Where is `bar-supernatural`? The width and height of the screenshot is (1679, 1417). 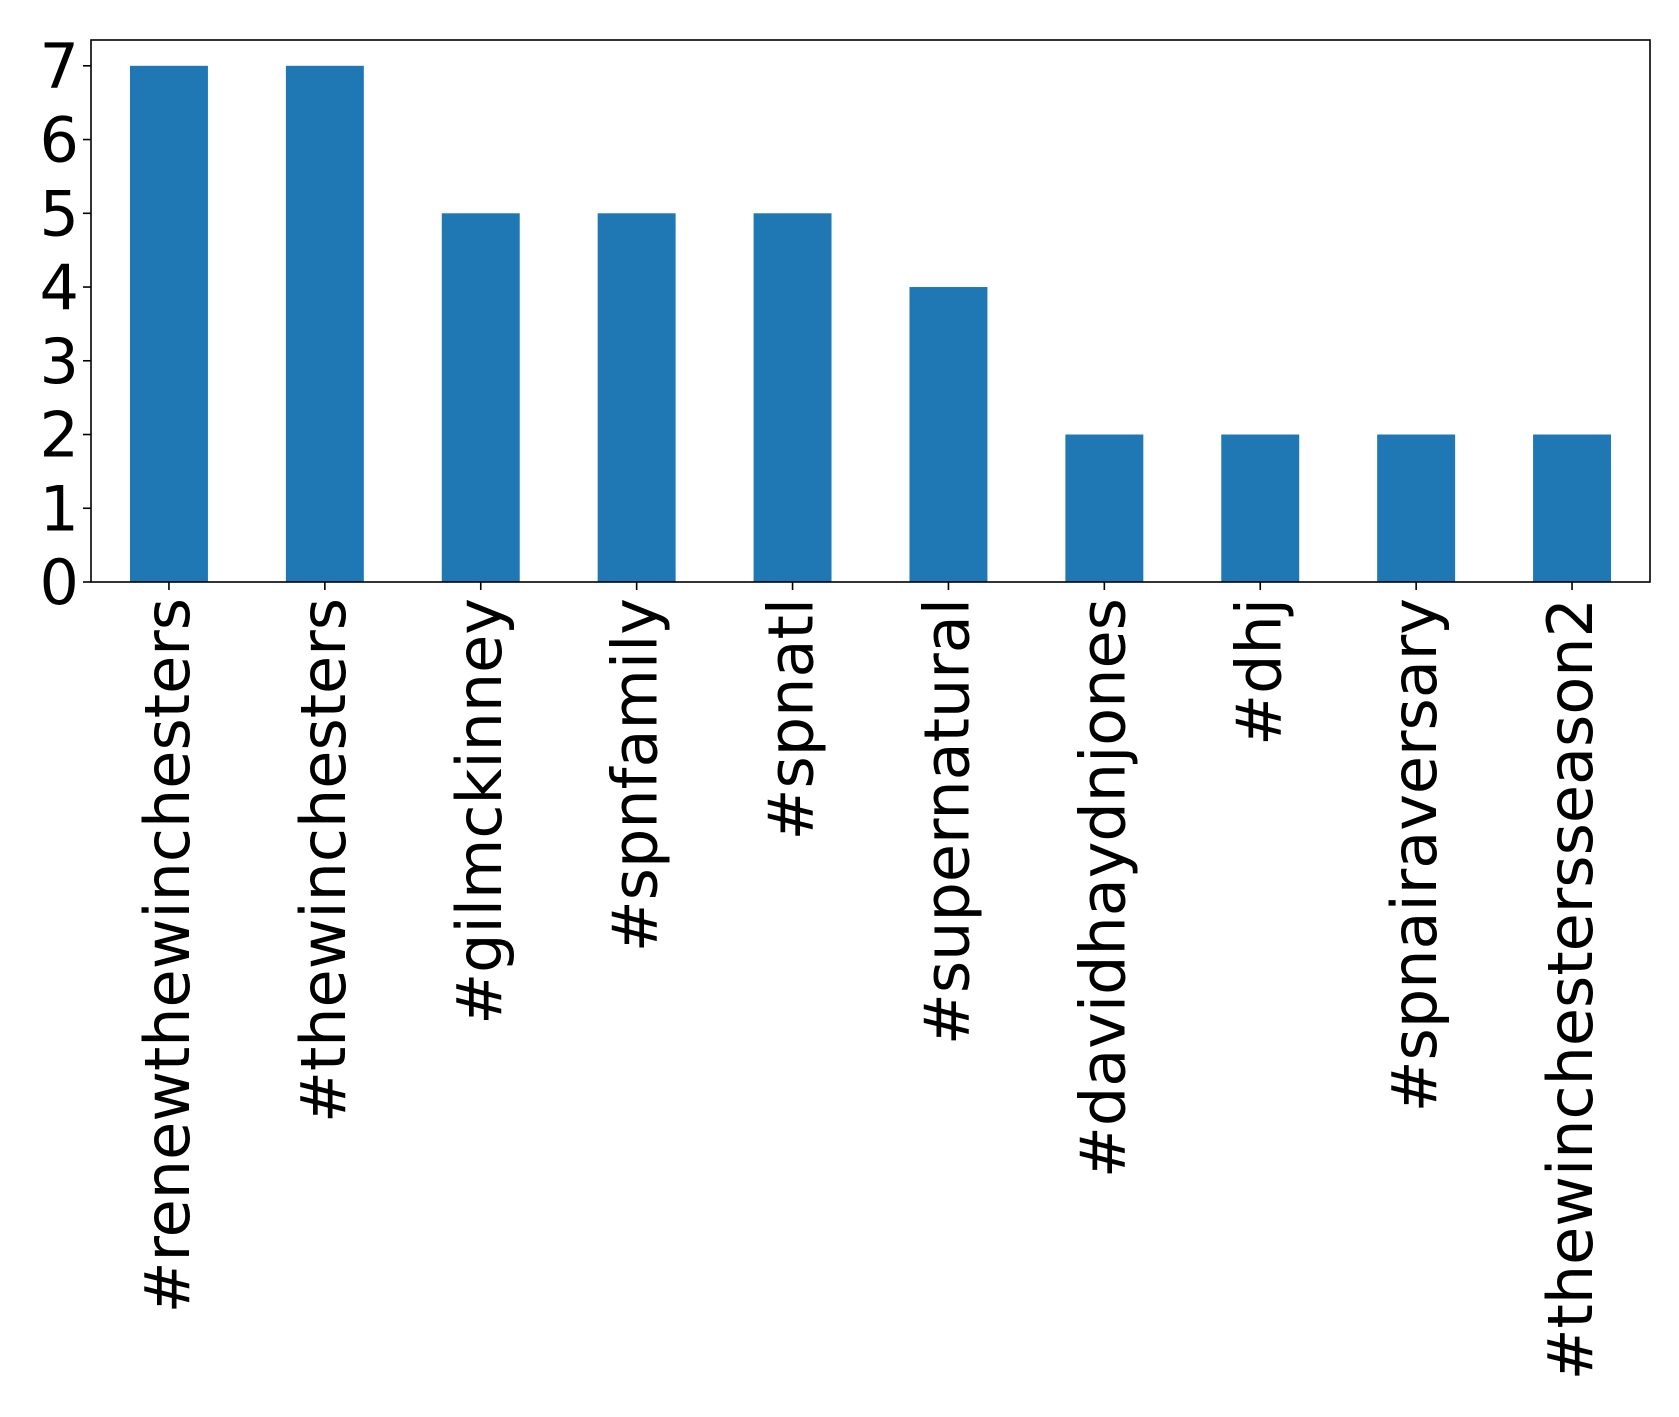 bar-supernatural is located at coordinates (948, 434).